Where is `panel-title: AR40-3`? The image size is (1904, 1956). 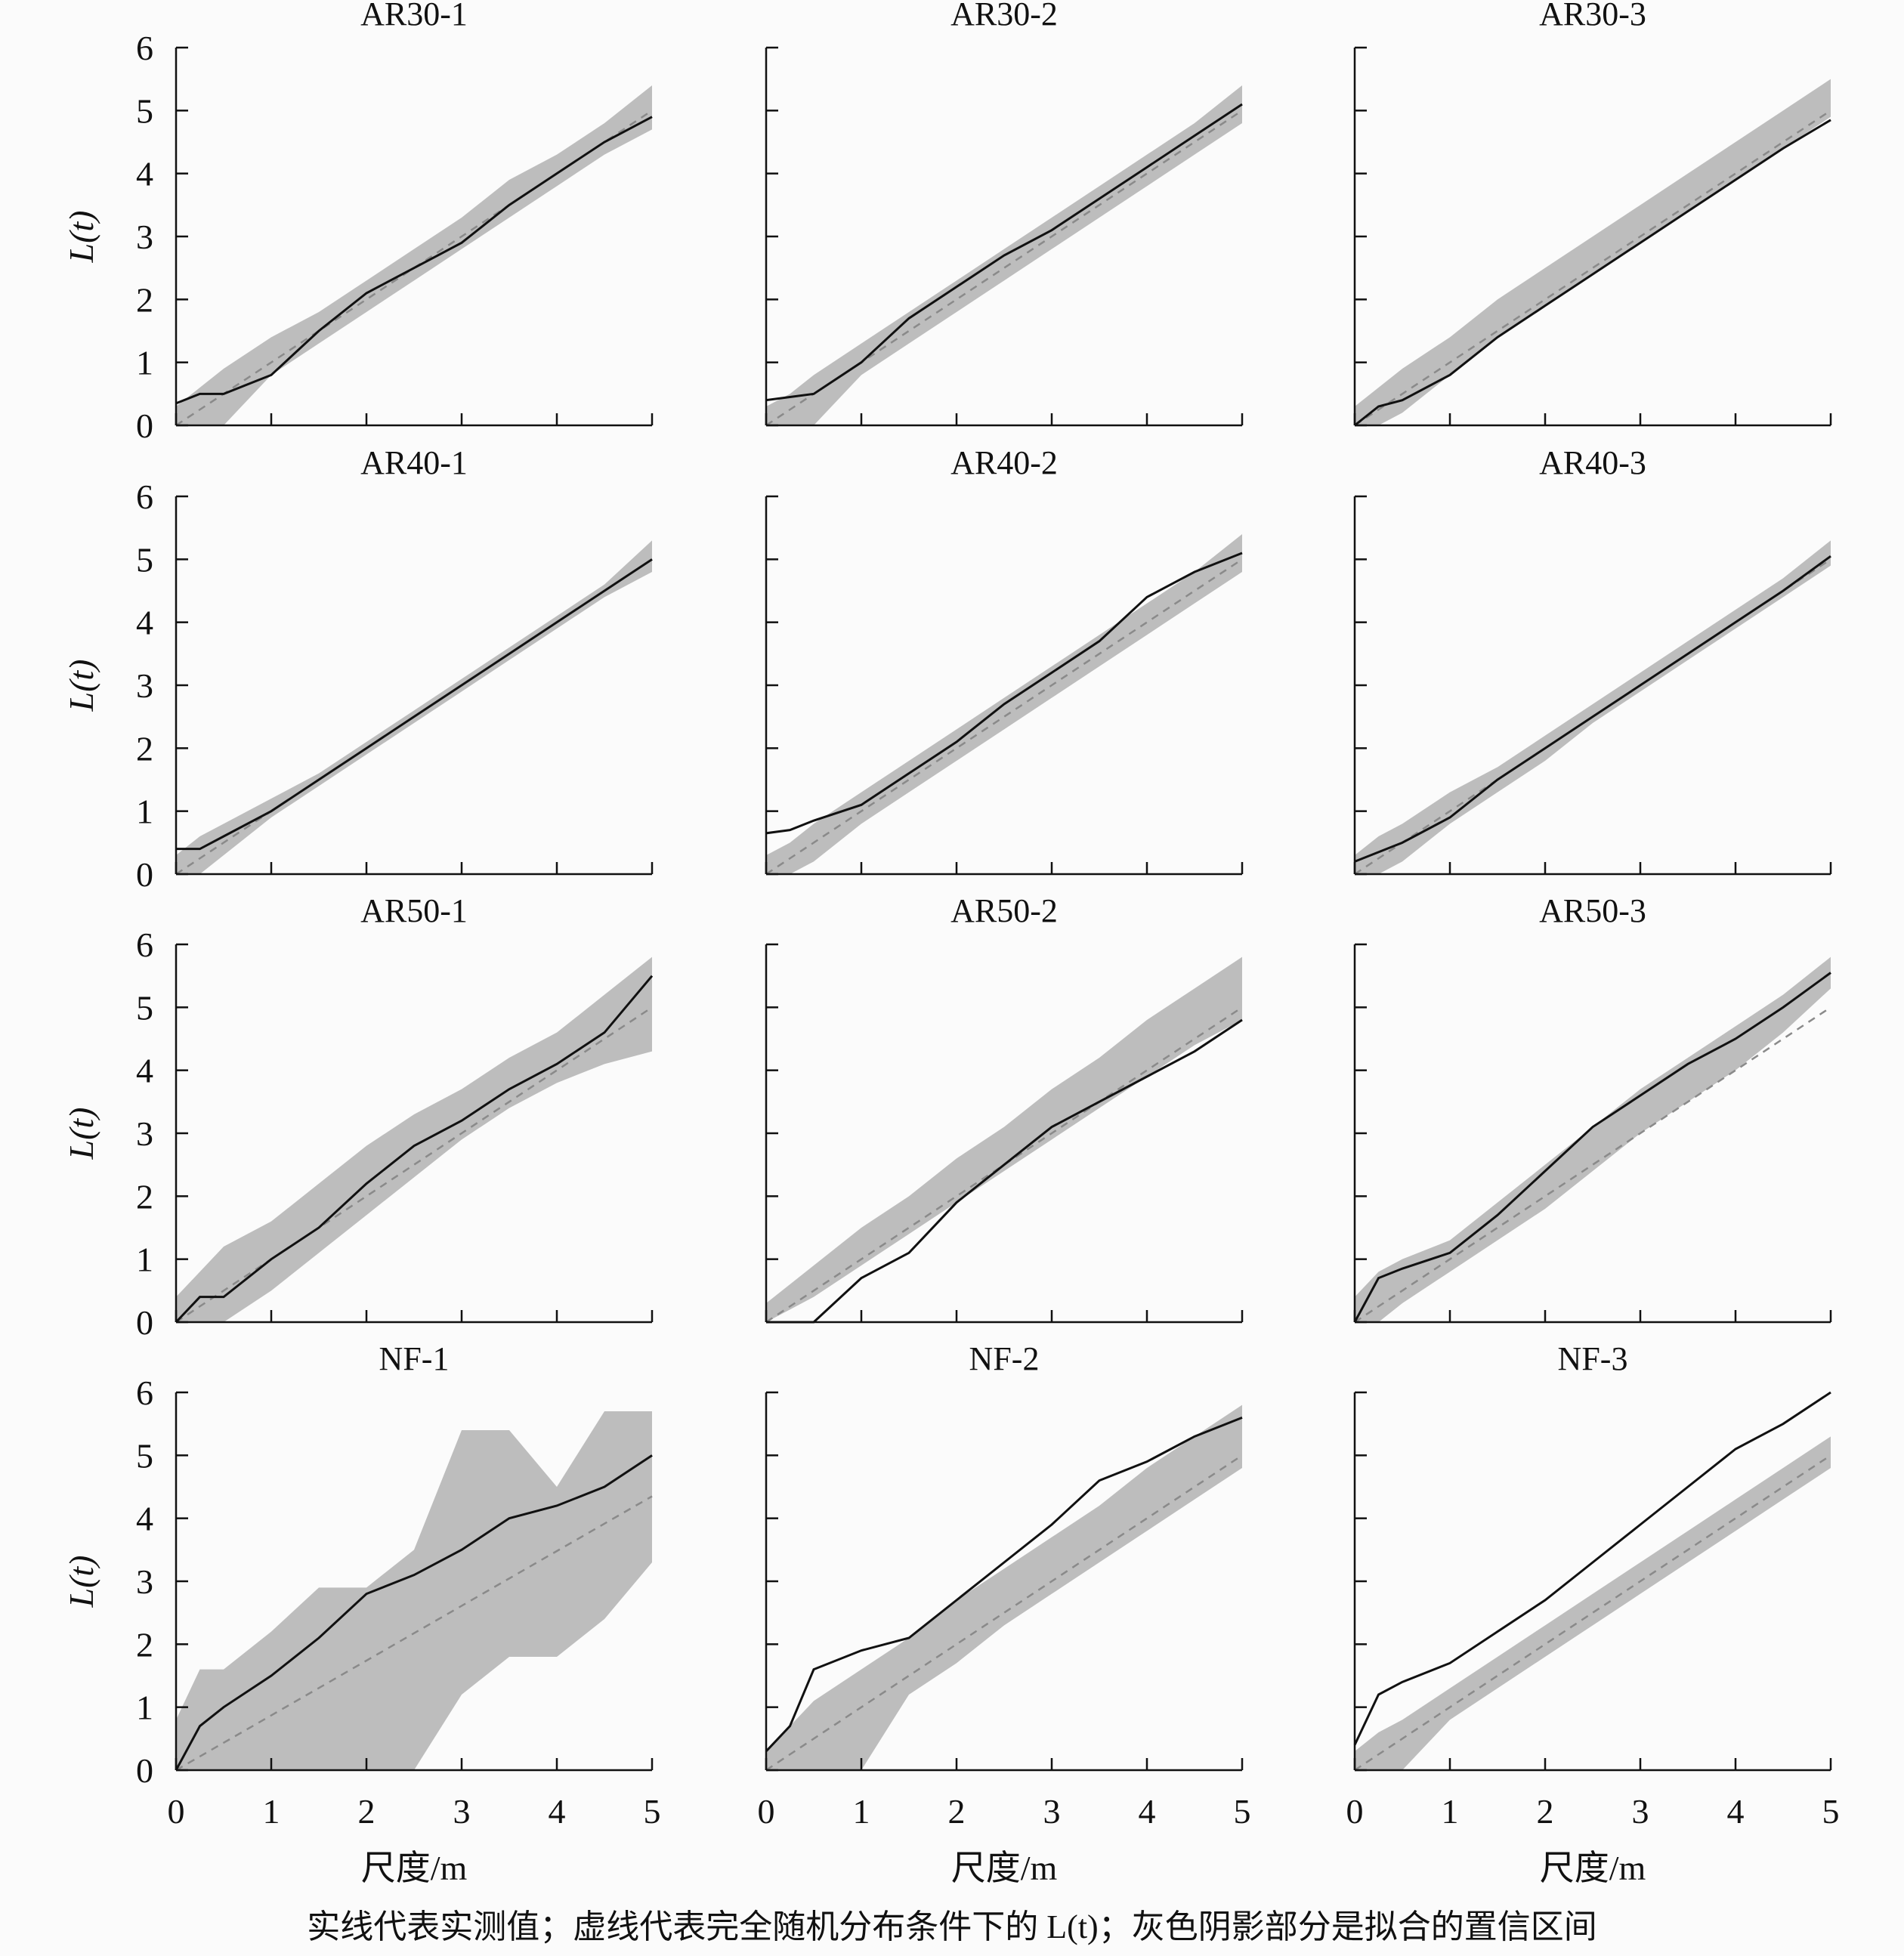 panel-title: AR40-3 is located at coordinates (1592, 463).